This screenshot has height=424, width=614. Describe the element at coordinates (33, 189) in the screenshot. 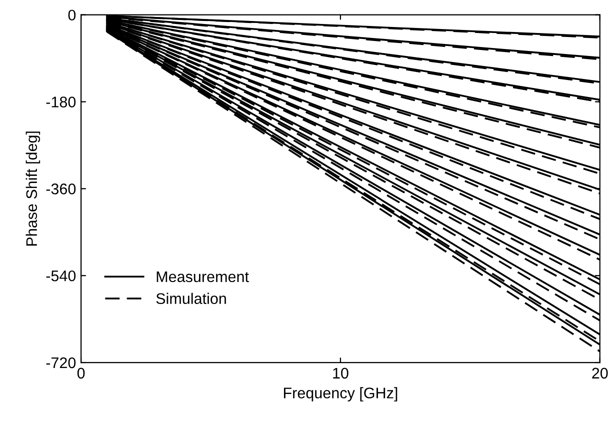

I see `y-axis-title: Phase Shift [deg]` at that location.